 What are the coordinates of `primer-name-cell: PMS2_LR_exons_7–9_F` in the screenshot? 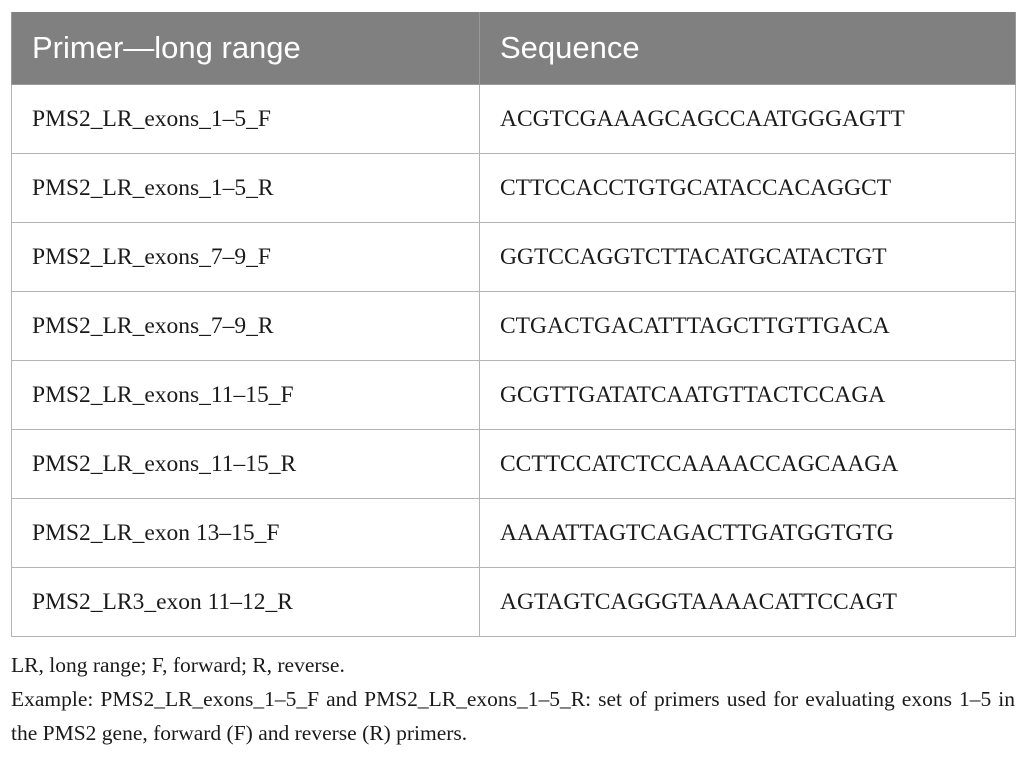 It's located at (245, 257).